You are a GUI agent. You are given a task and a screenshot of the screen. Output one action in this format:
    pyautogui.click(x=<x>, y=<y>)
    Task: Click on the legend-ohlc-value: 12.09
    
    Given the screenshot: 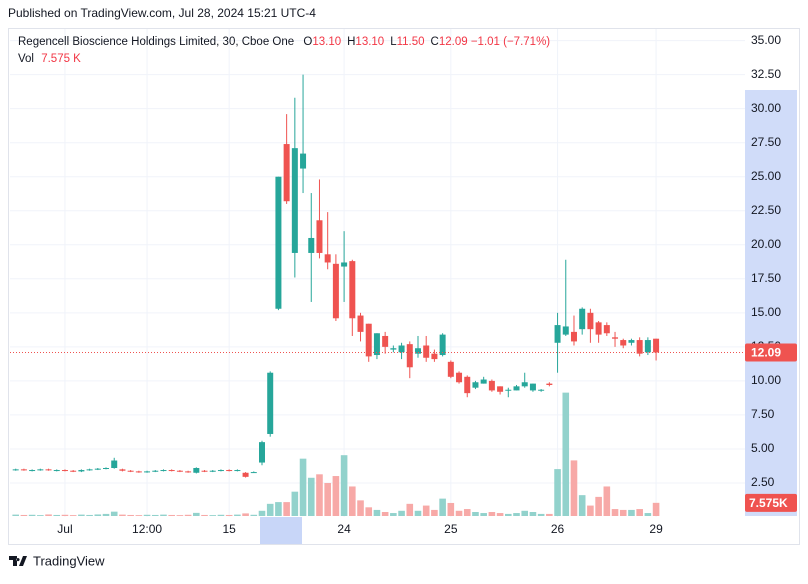 What is the action you would take?
    pyautogui.click(x=453, y=42)
    